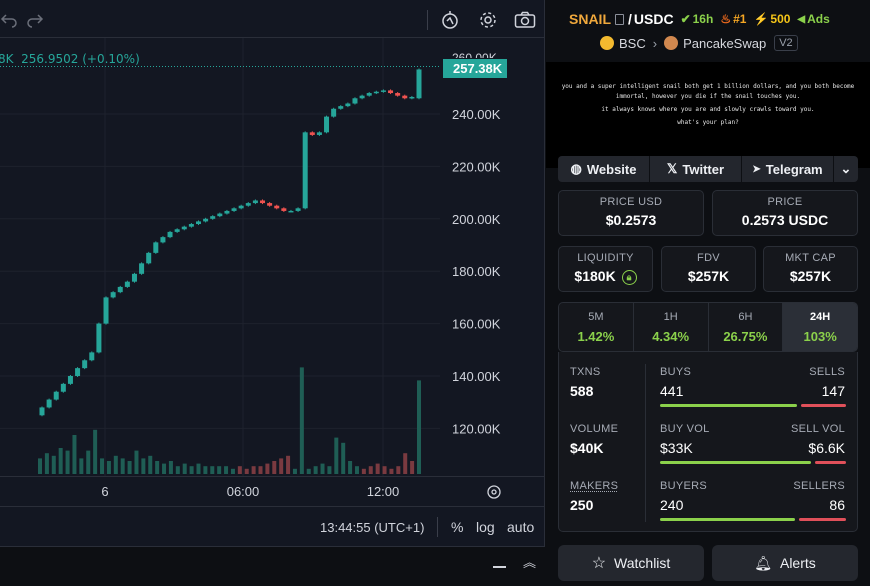 This screenshot has width=870, height=586. I want to click on more-links-button: ⌄, so click(846, 169).